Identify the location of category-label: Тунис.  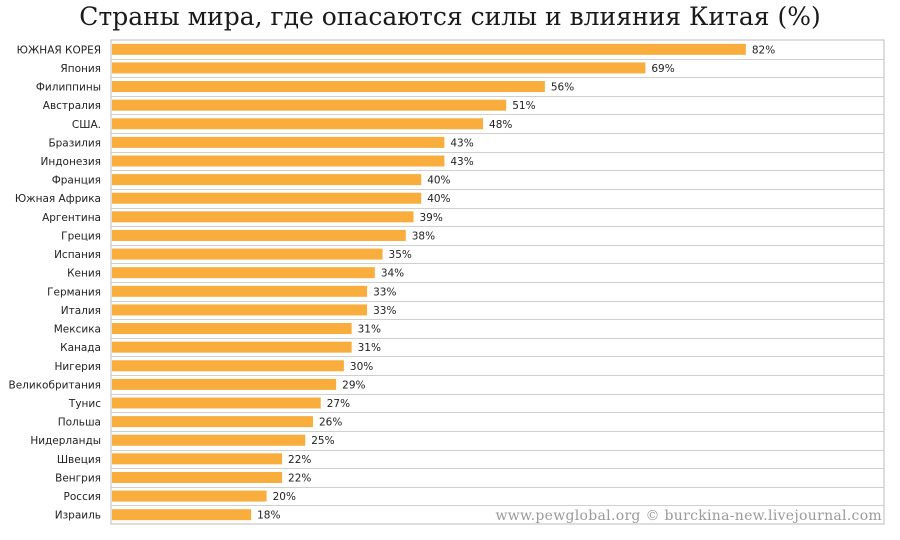
(84, 404).